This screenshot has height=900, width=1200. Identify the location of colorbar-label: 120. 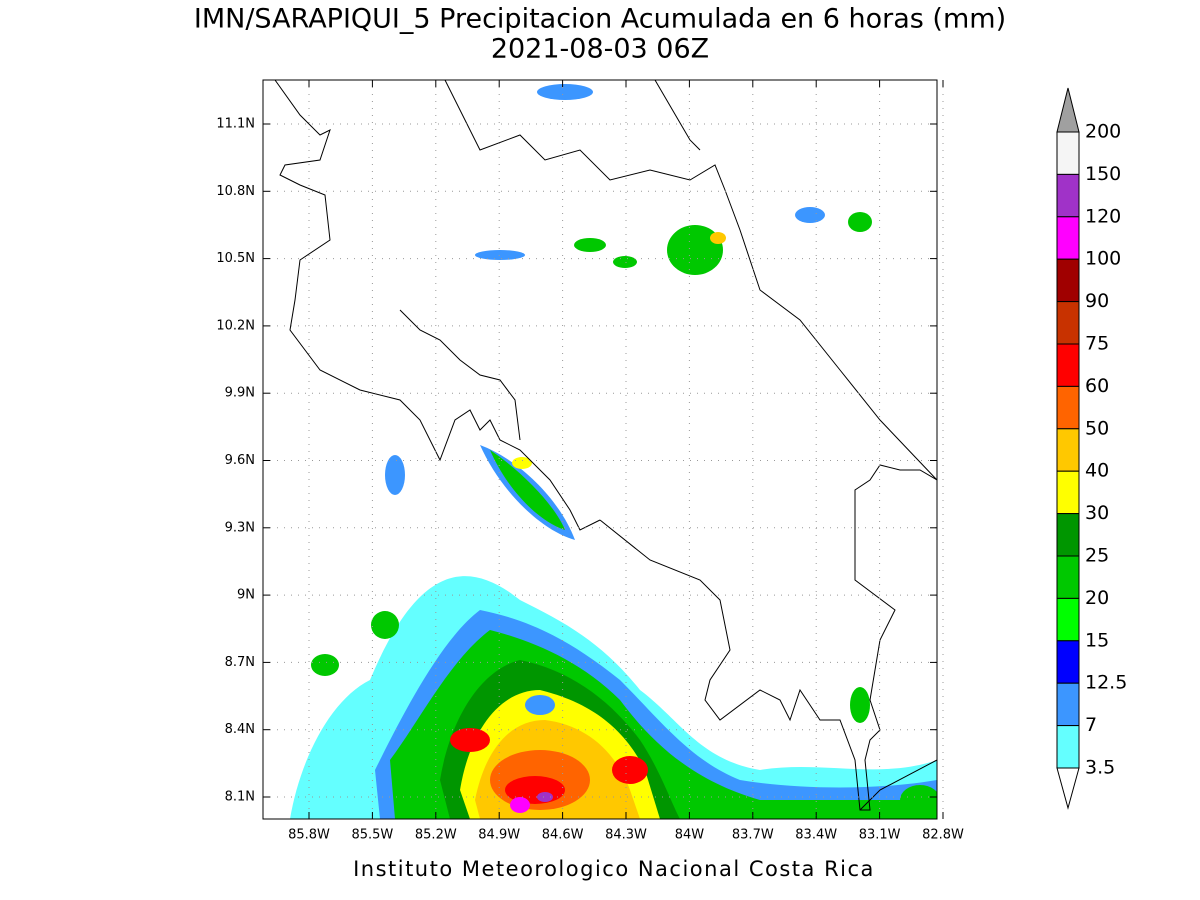
(1103, 216).